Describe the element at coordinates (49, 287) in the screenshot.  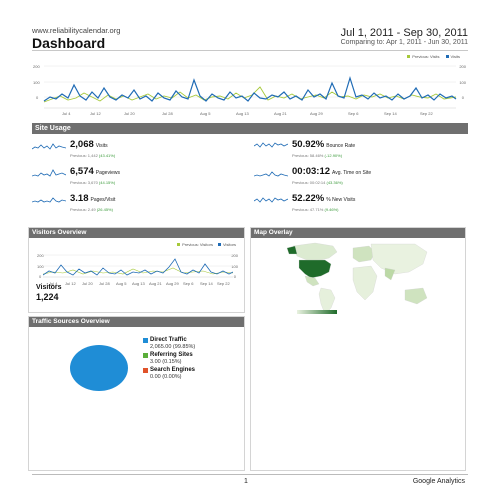
I see `visitors-label: Visitors` at that location.